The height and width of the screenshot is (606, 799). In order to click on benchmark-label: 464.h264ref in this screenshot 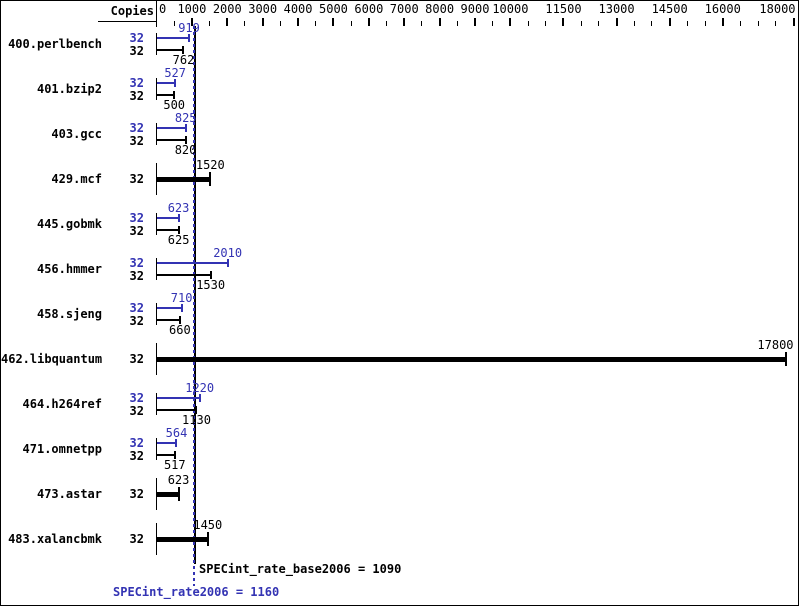, I will do `click(62, 404)`.